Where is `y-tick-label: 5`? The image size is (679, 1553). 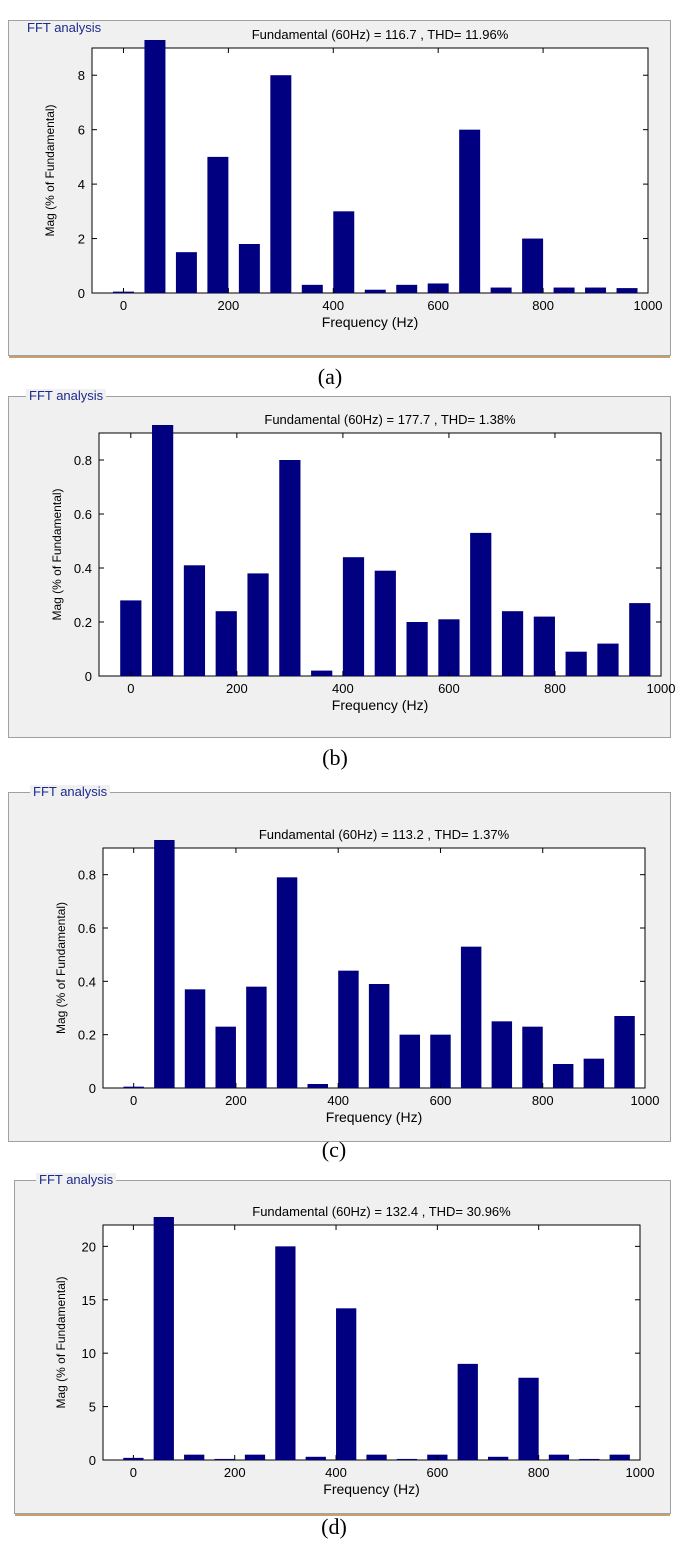 y-tick-label: 5 is located at coordinates (92, 1407).